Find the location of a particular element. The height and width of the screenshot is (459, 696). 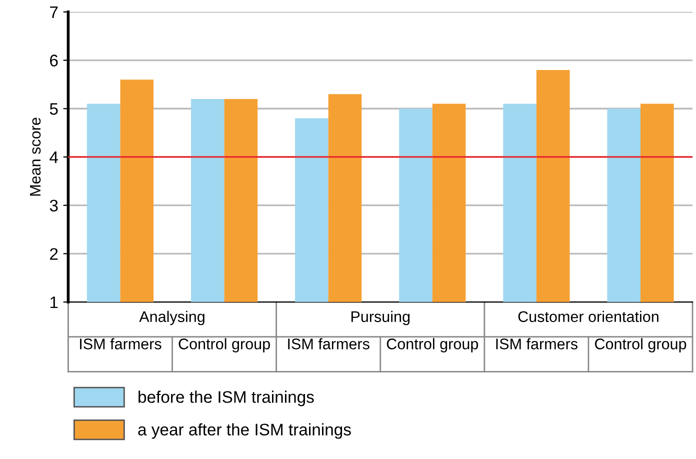

y-tick-label: 3 is located at coordinates (54, 206).